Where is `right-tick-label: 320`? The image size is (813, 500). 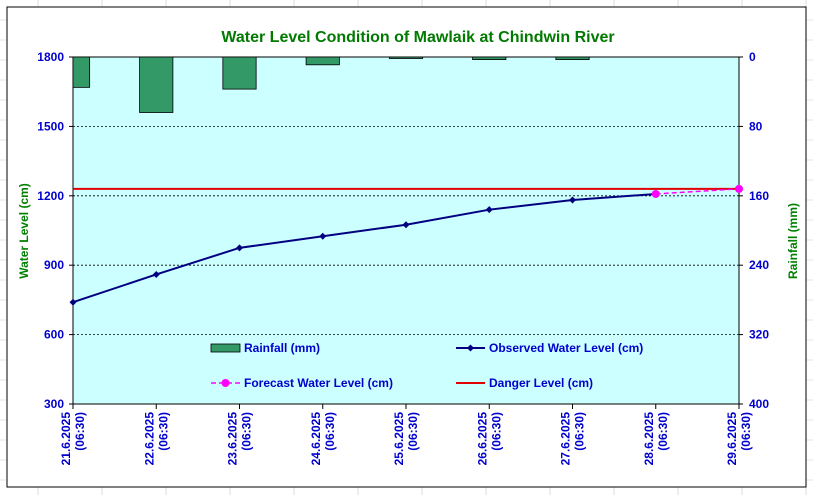 right-tick-label: 320 is located at coordinates (759, 335).